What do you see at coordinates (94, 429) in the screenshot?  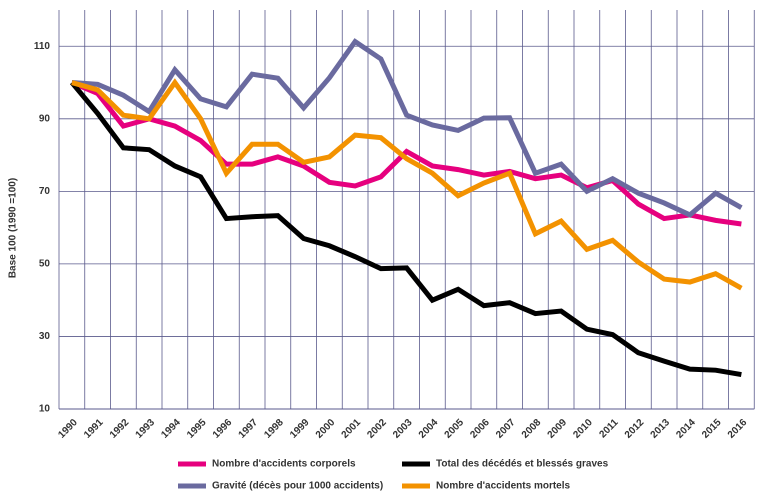 I see `x-tick-label: 1991` at bounding box center [94, 429].